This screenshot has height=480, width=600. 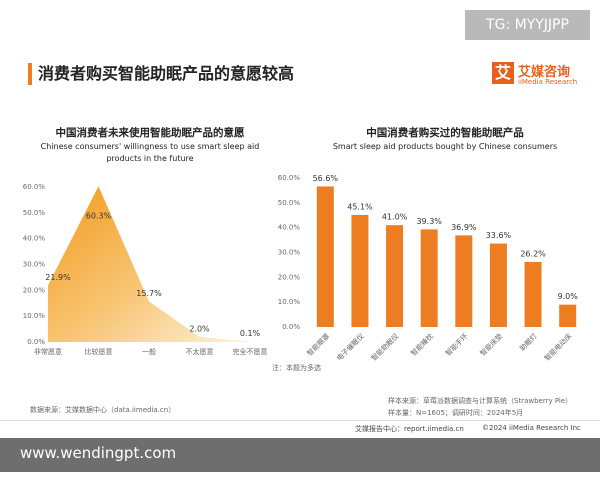 I want to click on value-label: 2.0%, so click(x=199, y=328).